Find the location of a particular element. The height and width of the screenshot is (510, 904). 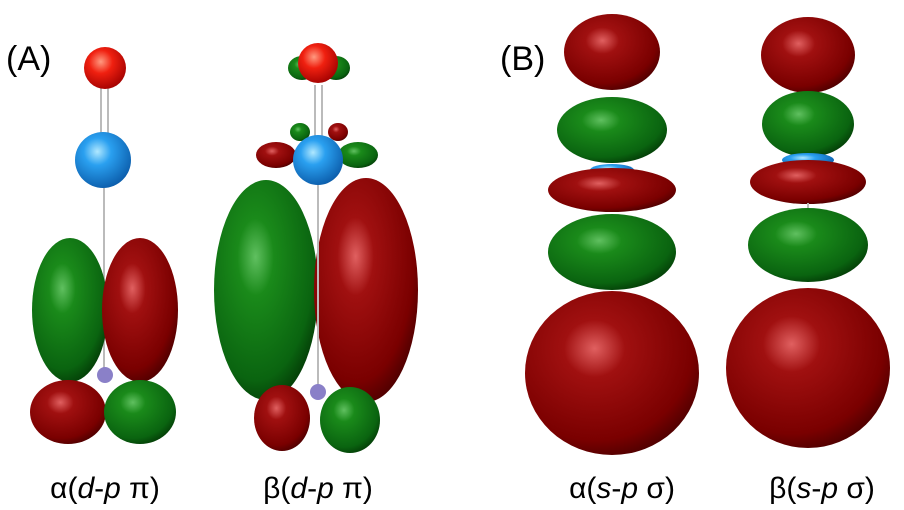

orbital-caption: β(s-p σ) is located at coordinates (822, 488).